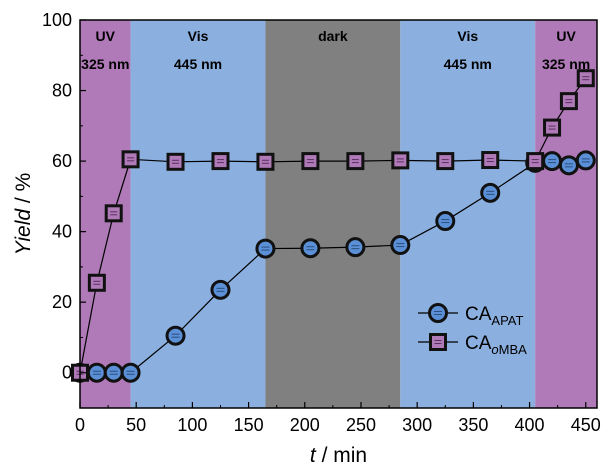 This screenshot has width=607, height=476. What do you see at coordinates (361, 425) in the screenshot?
I see `x-tick-label: 250` at bounding box center [361, 425].